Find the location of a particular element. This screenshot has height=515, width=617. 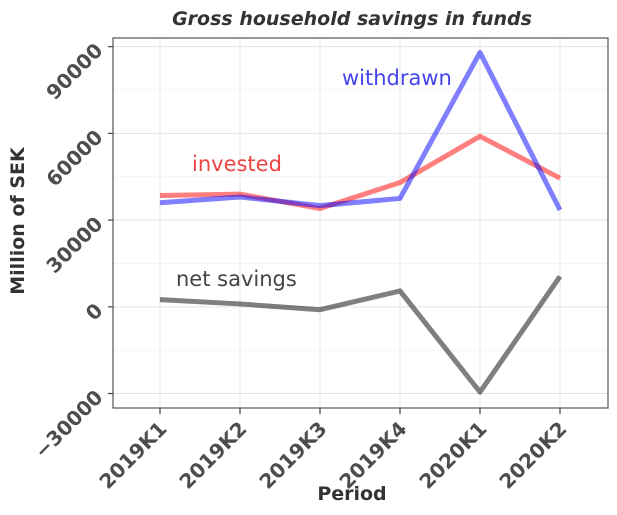

series-label-invested: invested is located at coordinates (237, 164).